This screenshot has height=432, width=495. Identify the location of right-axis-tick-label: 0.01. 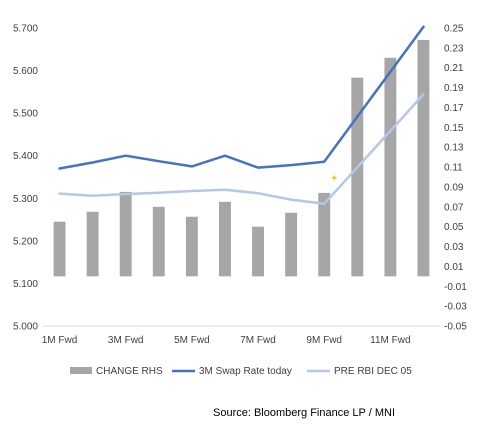
(454, 267).